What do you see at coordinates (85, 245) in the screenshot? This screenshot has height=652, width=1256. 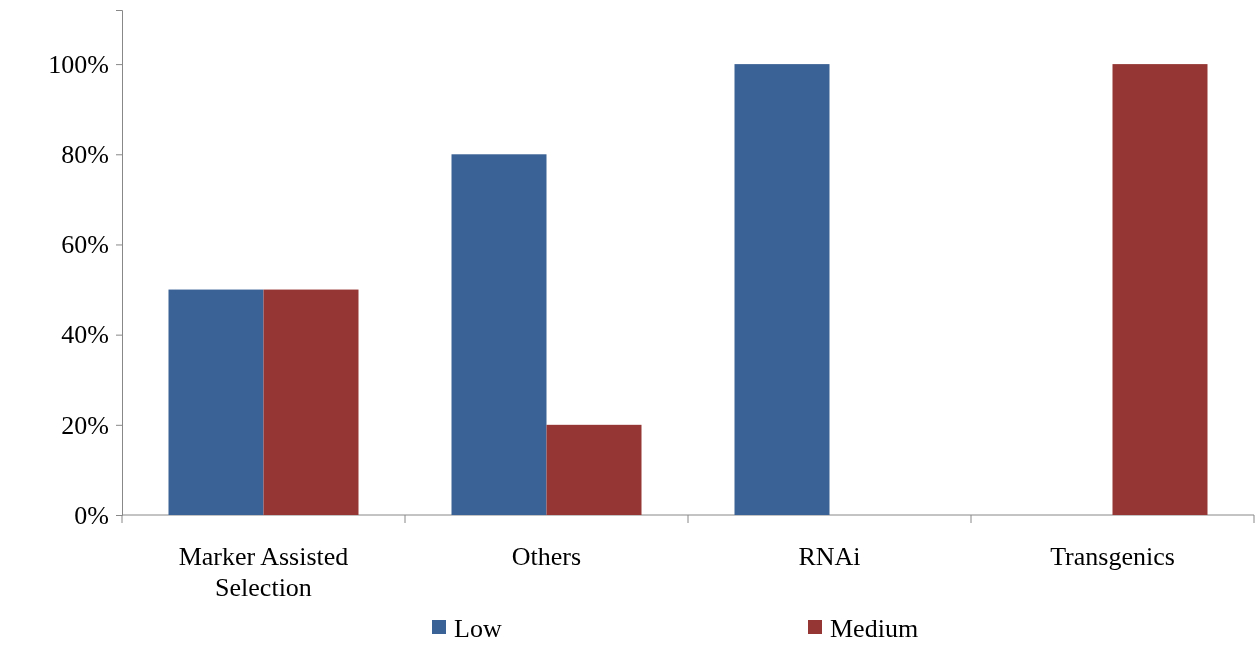 I see `y-tick-label: 60%` at bounding box center [85, 245].